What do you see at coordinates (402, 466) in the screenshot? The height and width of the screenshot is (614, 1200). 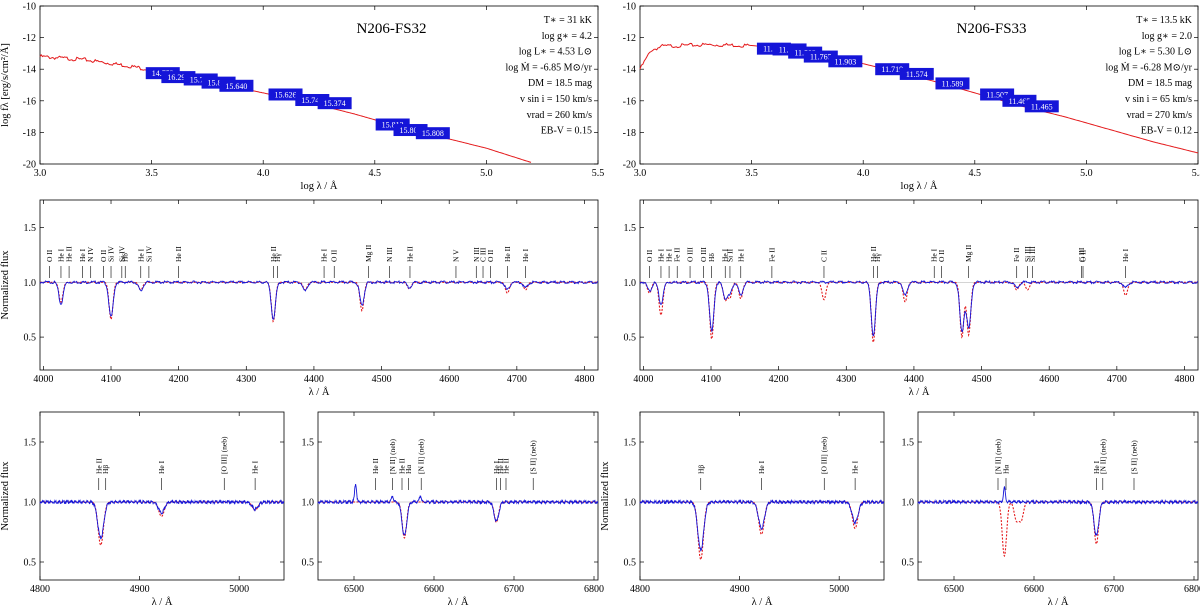 I see `spec-fs32-ha-line-id-label: He II` at bounding box center [402, 466].